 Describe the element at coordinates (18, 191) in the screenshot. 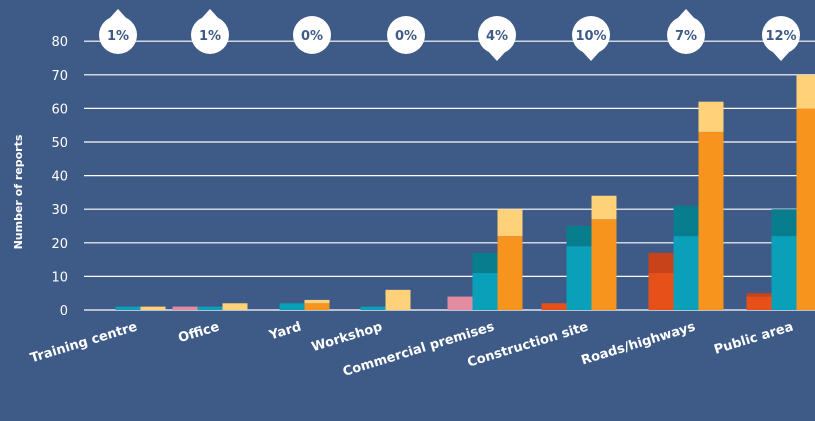

I see `y-axis-label: Number of reports` at that location.